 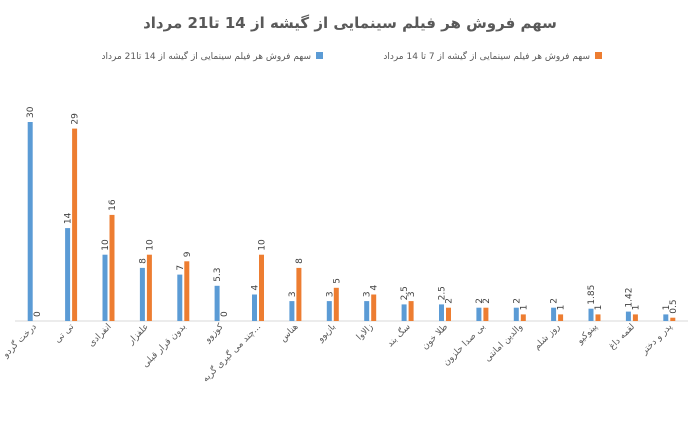 I want to click on category-label-15: پینوکیو, so click(x=587, y=334).